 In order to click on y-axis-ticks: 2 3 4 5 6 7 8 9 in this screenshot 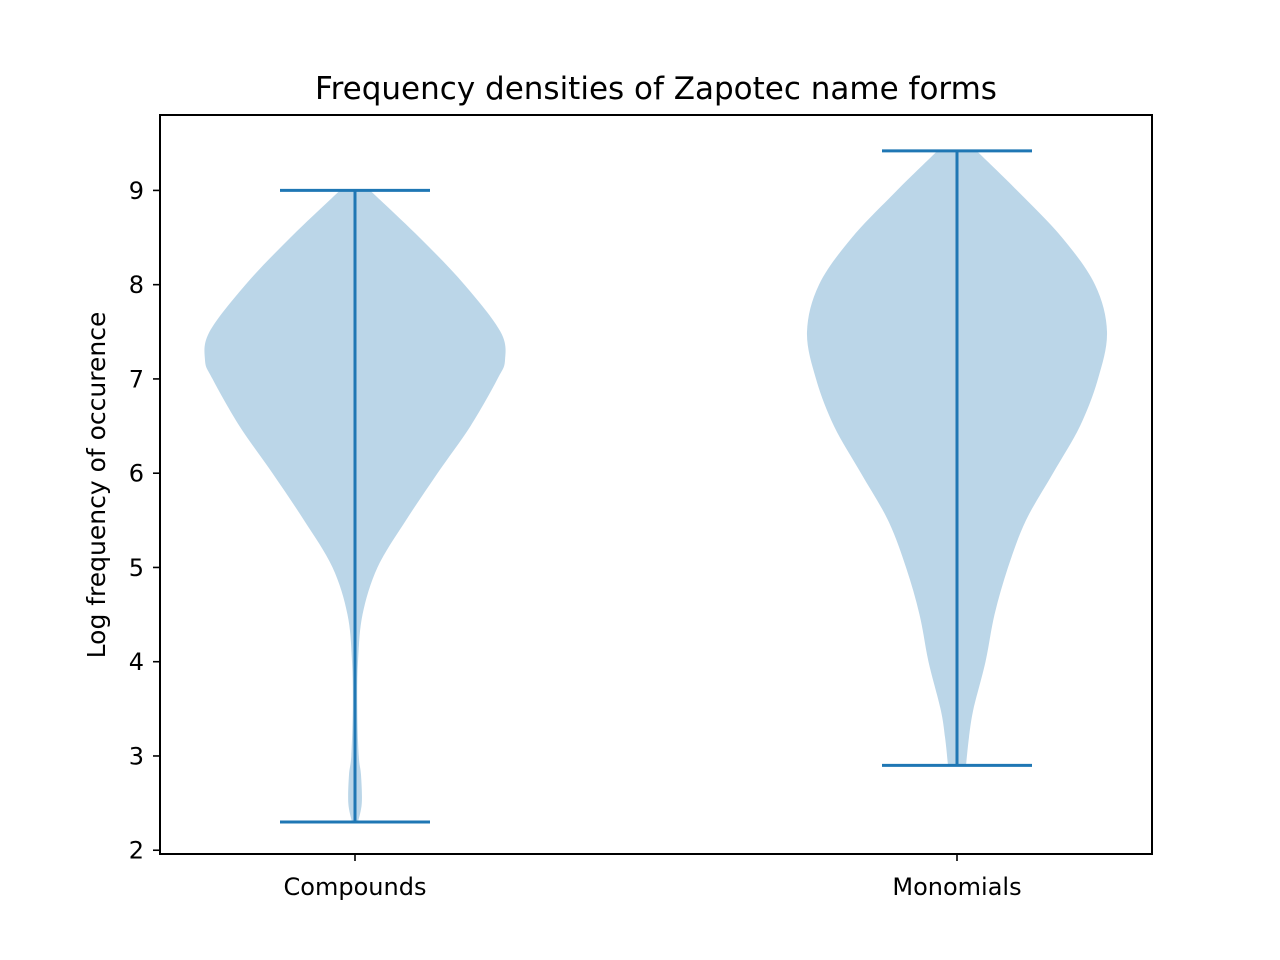, I will do `click(144, 521)`.